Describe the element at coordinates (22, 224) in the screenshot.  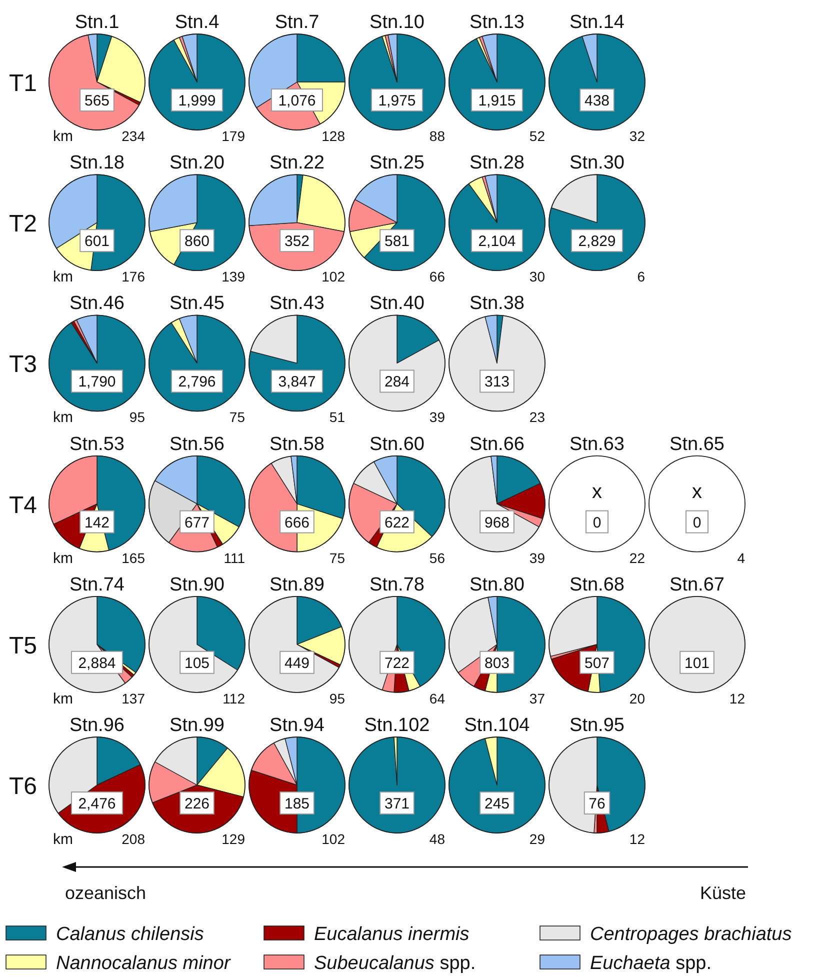
I see `text: T2` at that location.